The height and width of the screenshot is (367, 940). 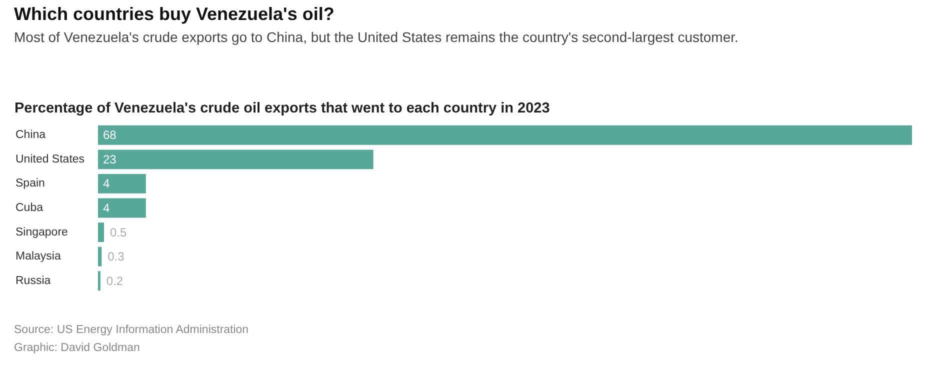 I want to click on y-tick-label: Spain, so click(x=30, y=184).